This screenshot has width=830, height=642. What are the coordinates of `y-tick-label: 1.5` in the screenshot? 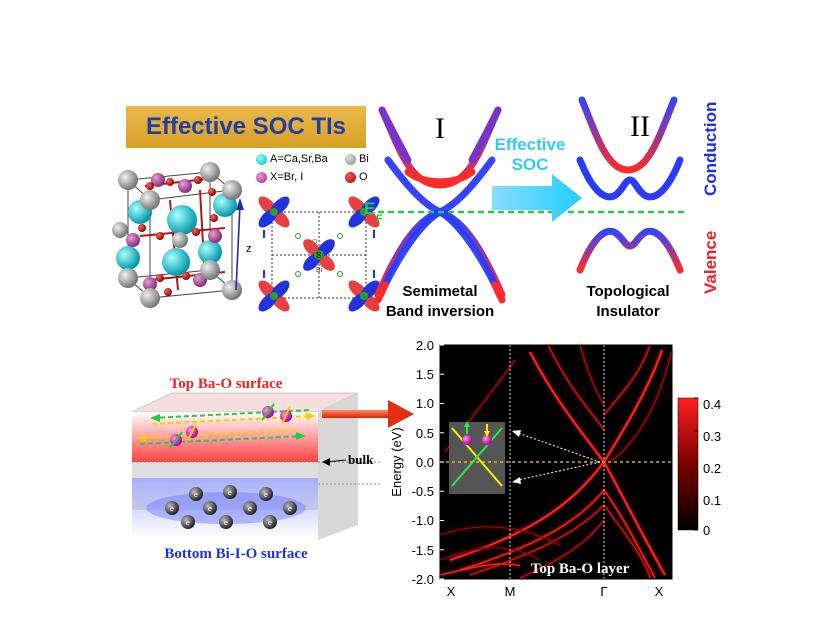 It's located at (425, 374).